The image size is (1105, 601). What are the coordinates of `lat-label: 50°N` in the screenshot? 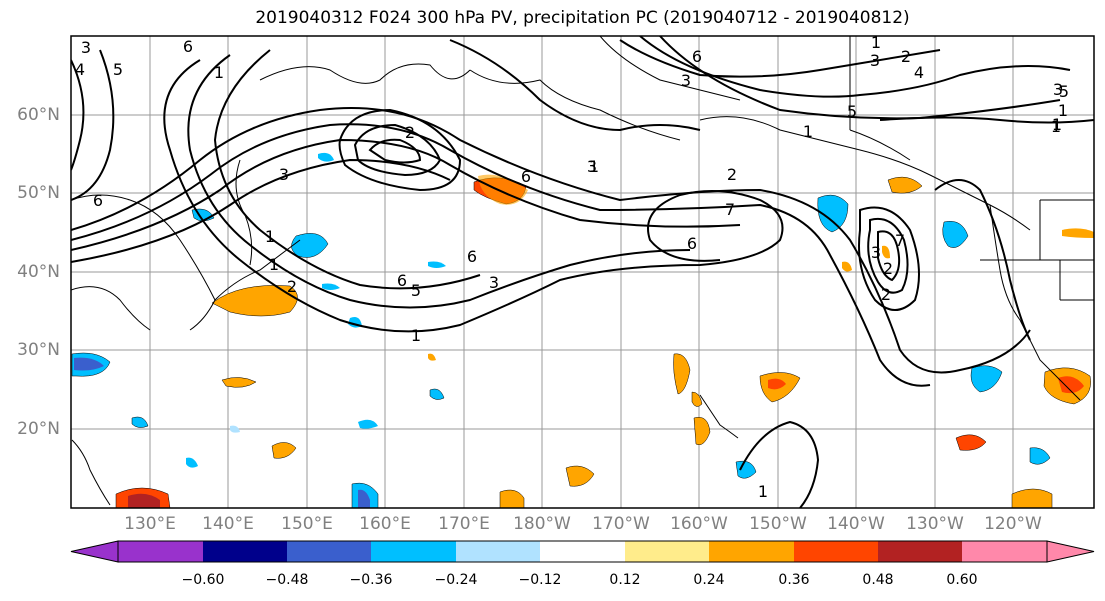 It's located at (38, 193).